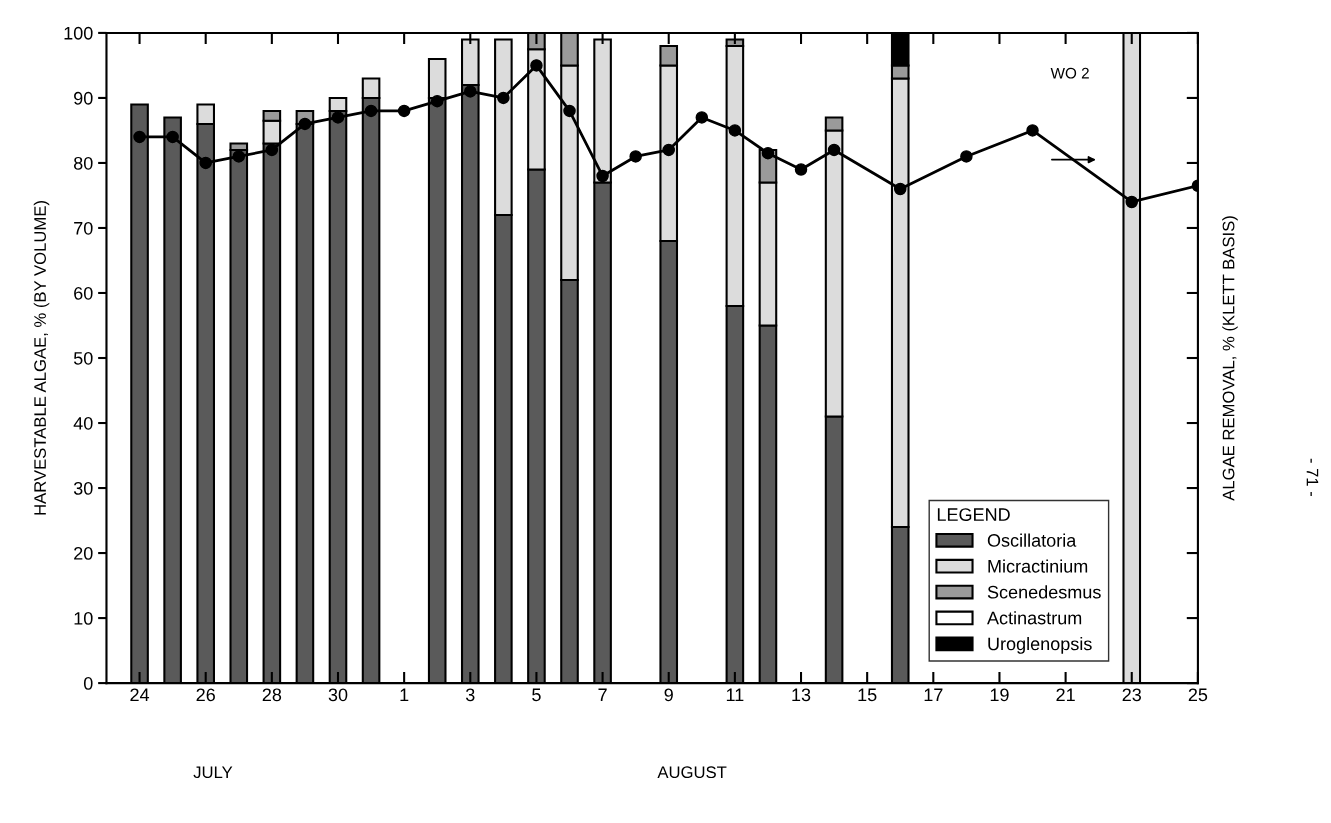  What do you see at coordinates (801, 695) in the screenshot?
I see `x-tick-label: 13` at bounding box center [801, 695].